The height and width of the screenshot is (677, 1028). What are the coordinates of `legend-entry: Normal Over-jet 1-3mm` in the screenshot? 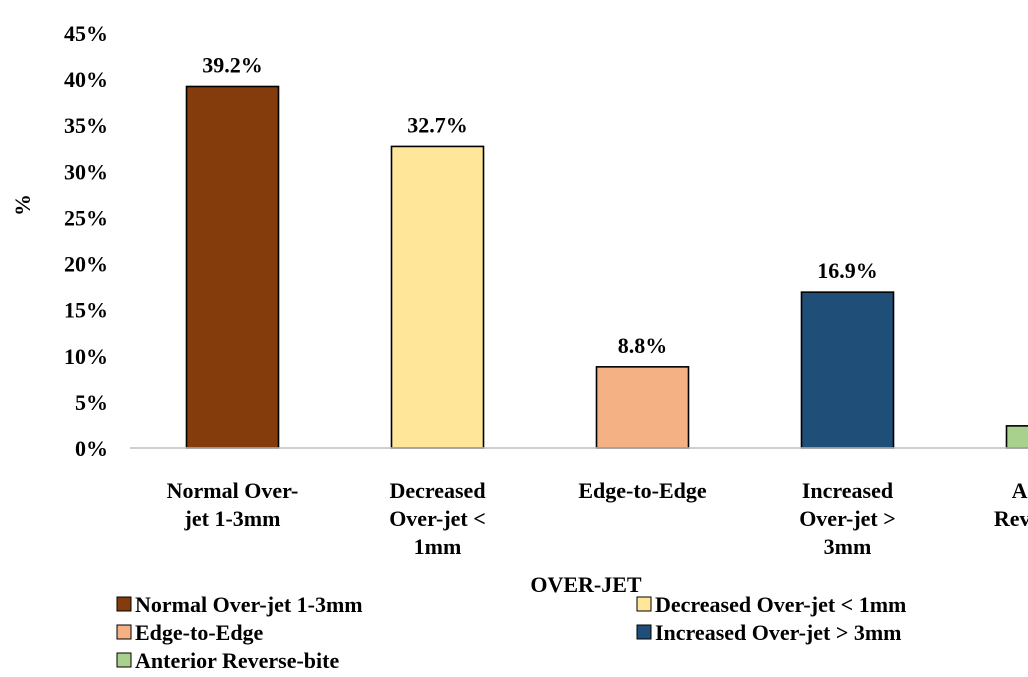 It's located at (249, 604).